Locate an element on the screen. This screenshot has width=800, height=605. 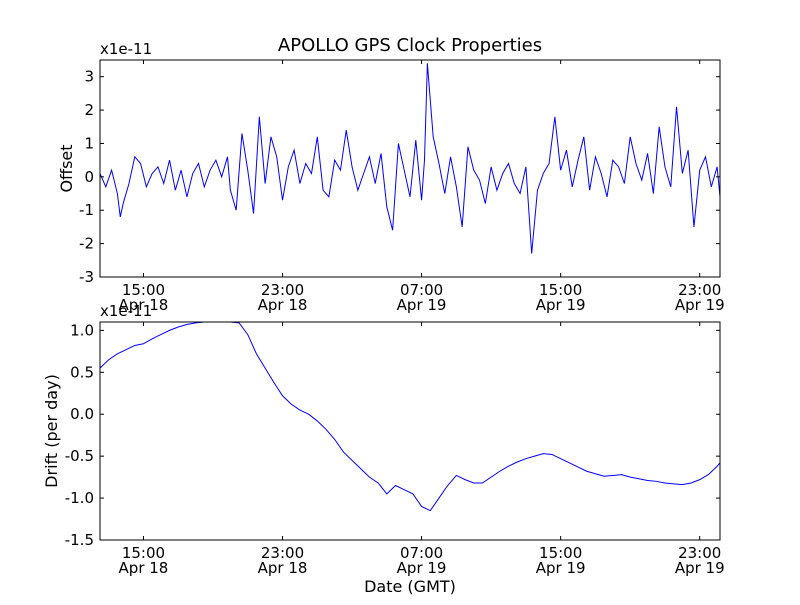
y-tick-label: -1 is located at coordinates (86, 210).